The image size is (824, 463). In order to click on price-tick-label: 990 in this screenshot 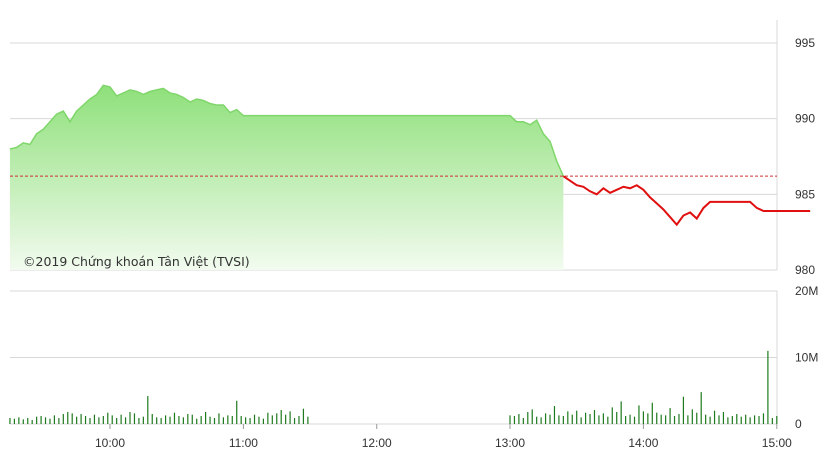, I will do `click(805, 119)`.